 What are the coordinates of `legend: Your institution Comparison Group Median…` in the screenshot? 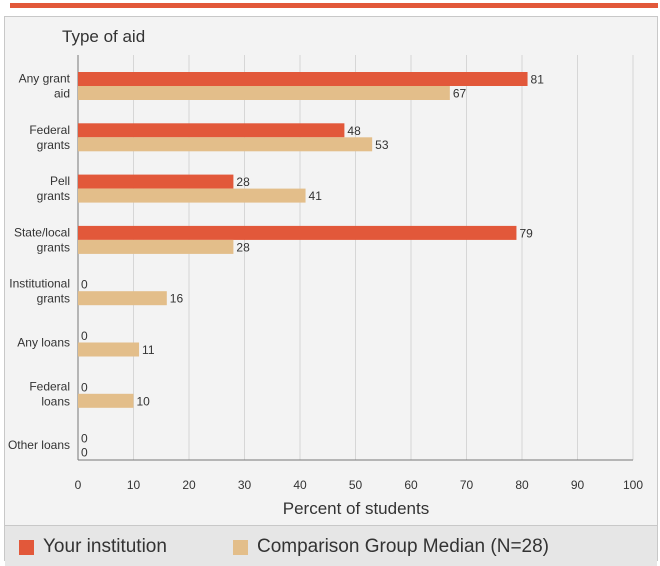 It's located at (331, 545).